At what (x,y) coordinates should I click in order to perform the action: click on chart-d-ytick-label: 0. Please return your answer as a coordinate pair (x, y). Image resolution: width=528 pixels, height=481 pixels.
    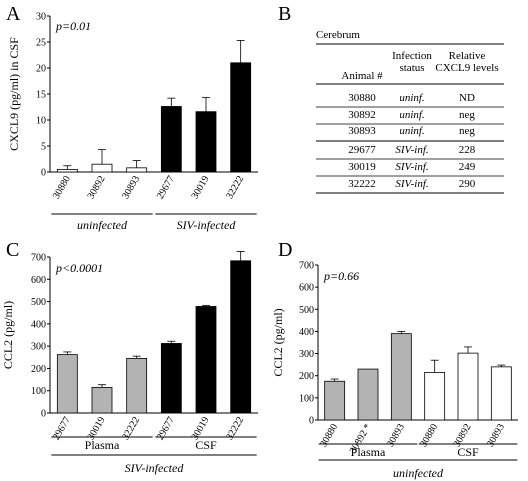
    Looking at the image, I should click on (311, 421).